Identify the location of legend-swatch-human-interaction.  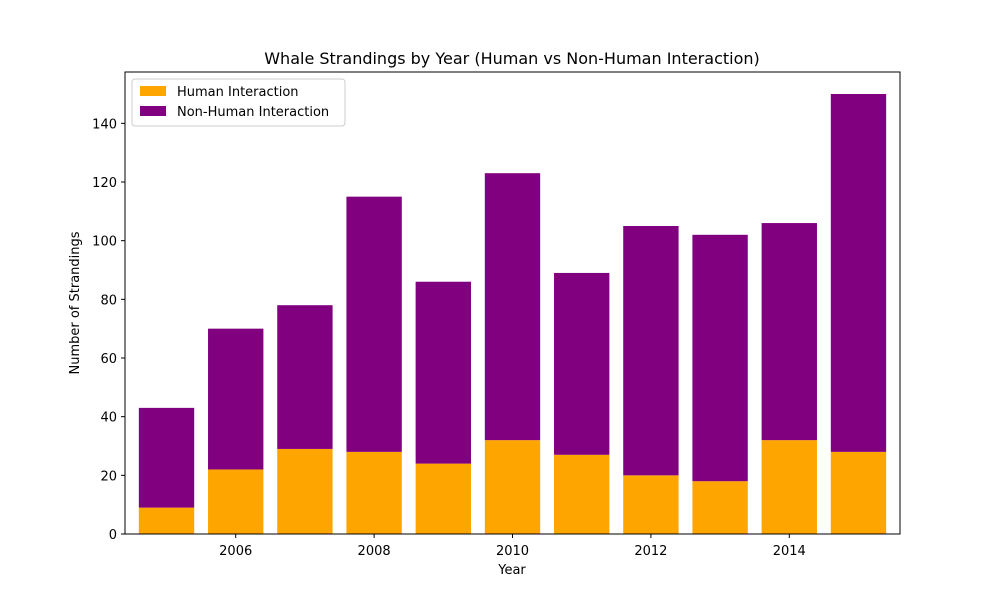
(153, 91).